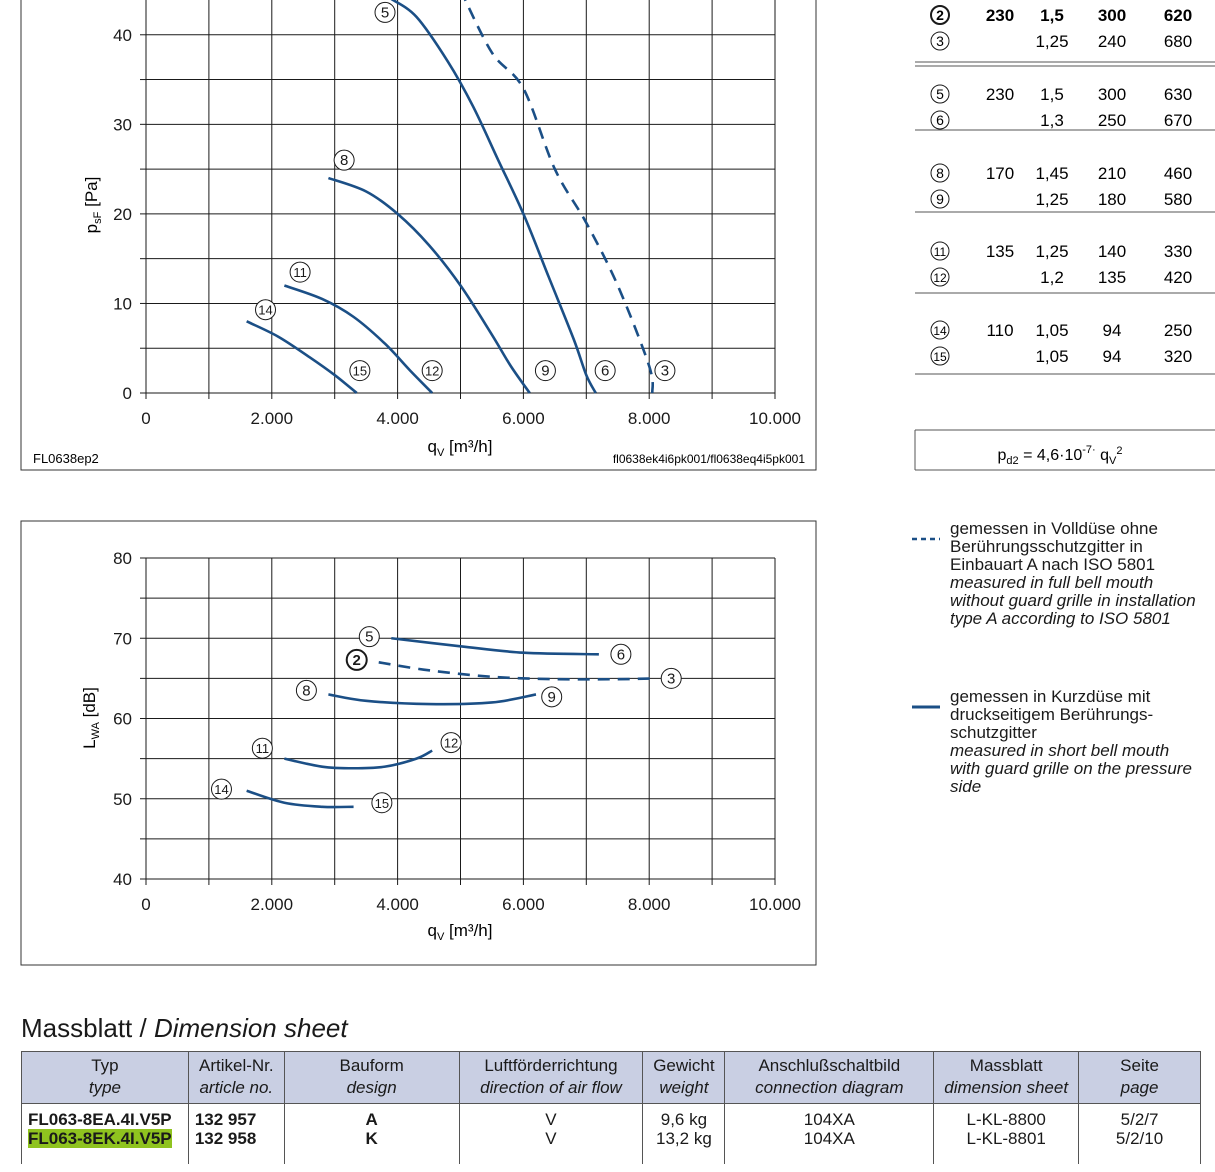  Describe the element at coordinates (1112, 356) in the screenshot. I see `table-cell-value: 94` at that location.